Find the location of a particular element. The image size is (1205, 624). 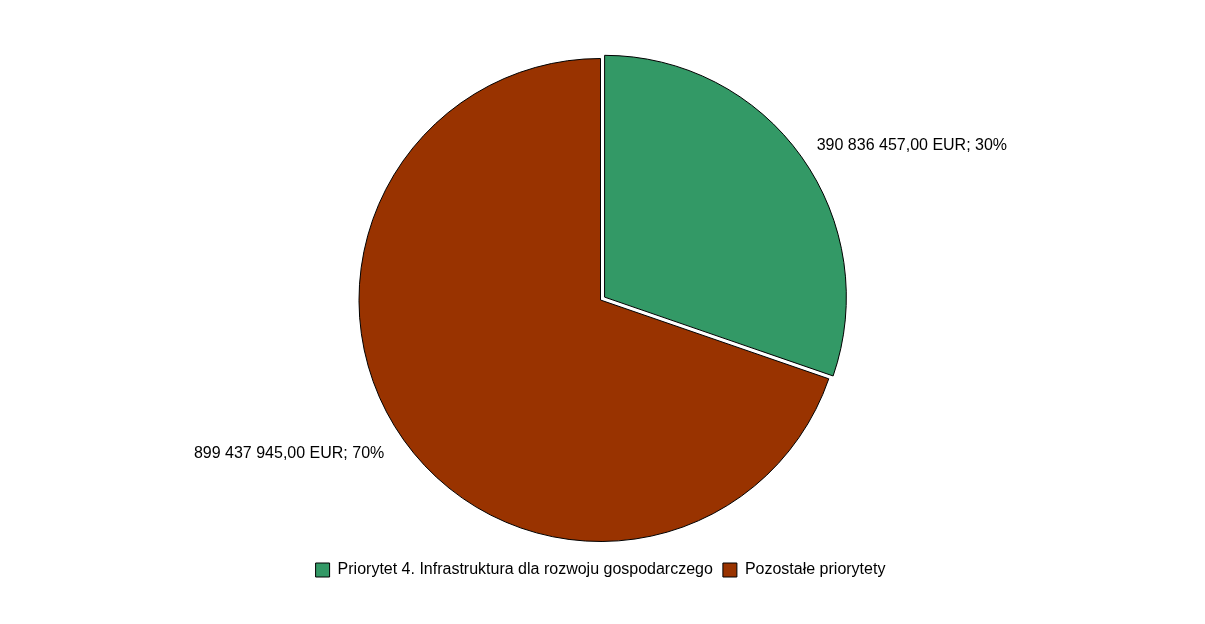

legend-label: Priorytet 4. Infrastruktura dla rozwoju gospodarczego is located at coordinates (525, 569).